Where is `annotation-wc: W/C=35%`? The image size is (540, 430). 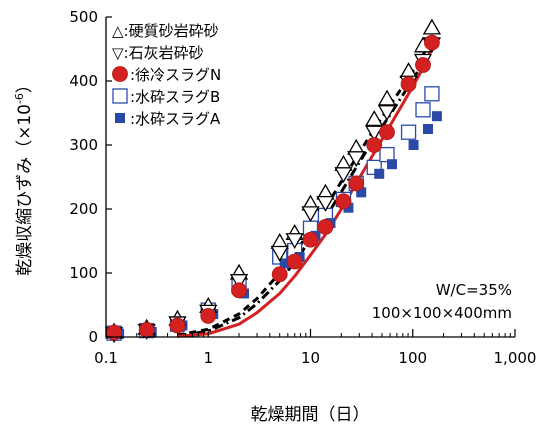
annotation-wc: W/C=35% is located at coordinates (474, 290).